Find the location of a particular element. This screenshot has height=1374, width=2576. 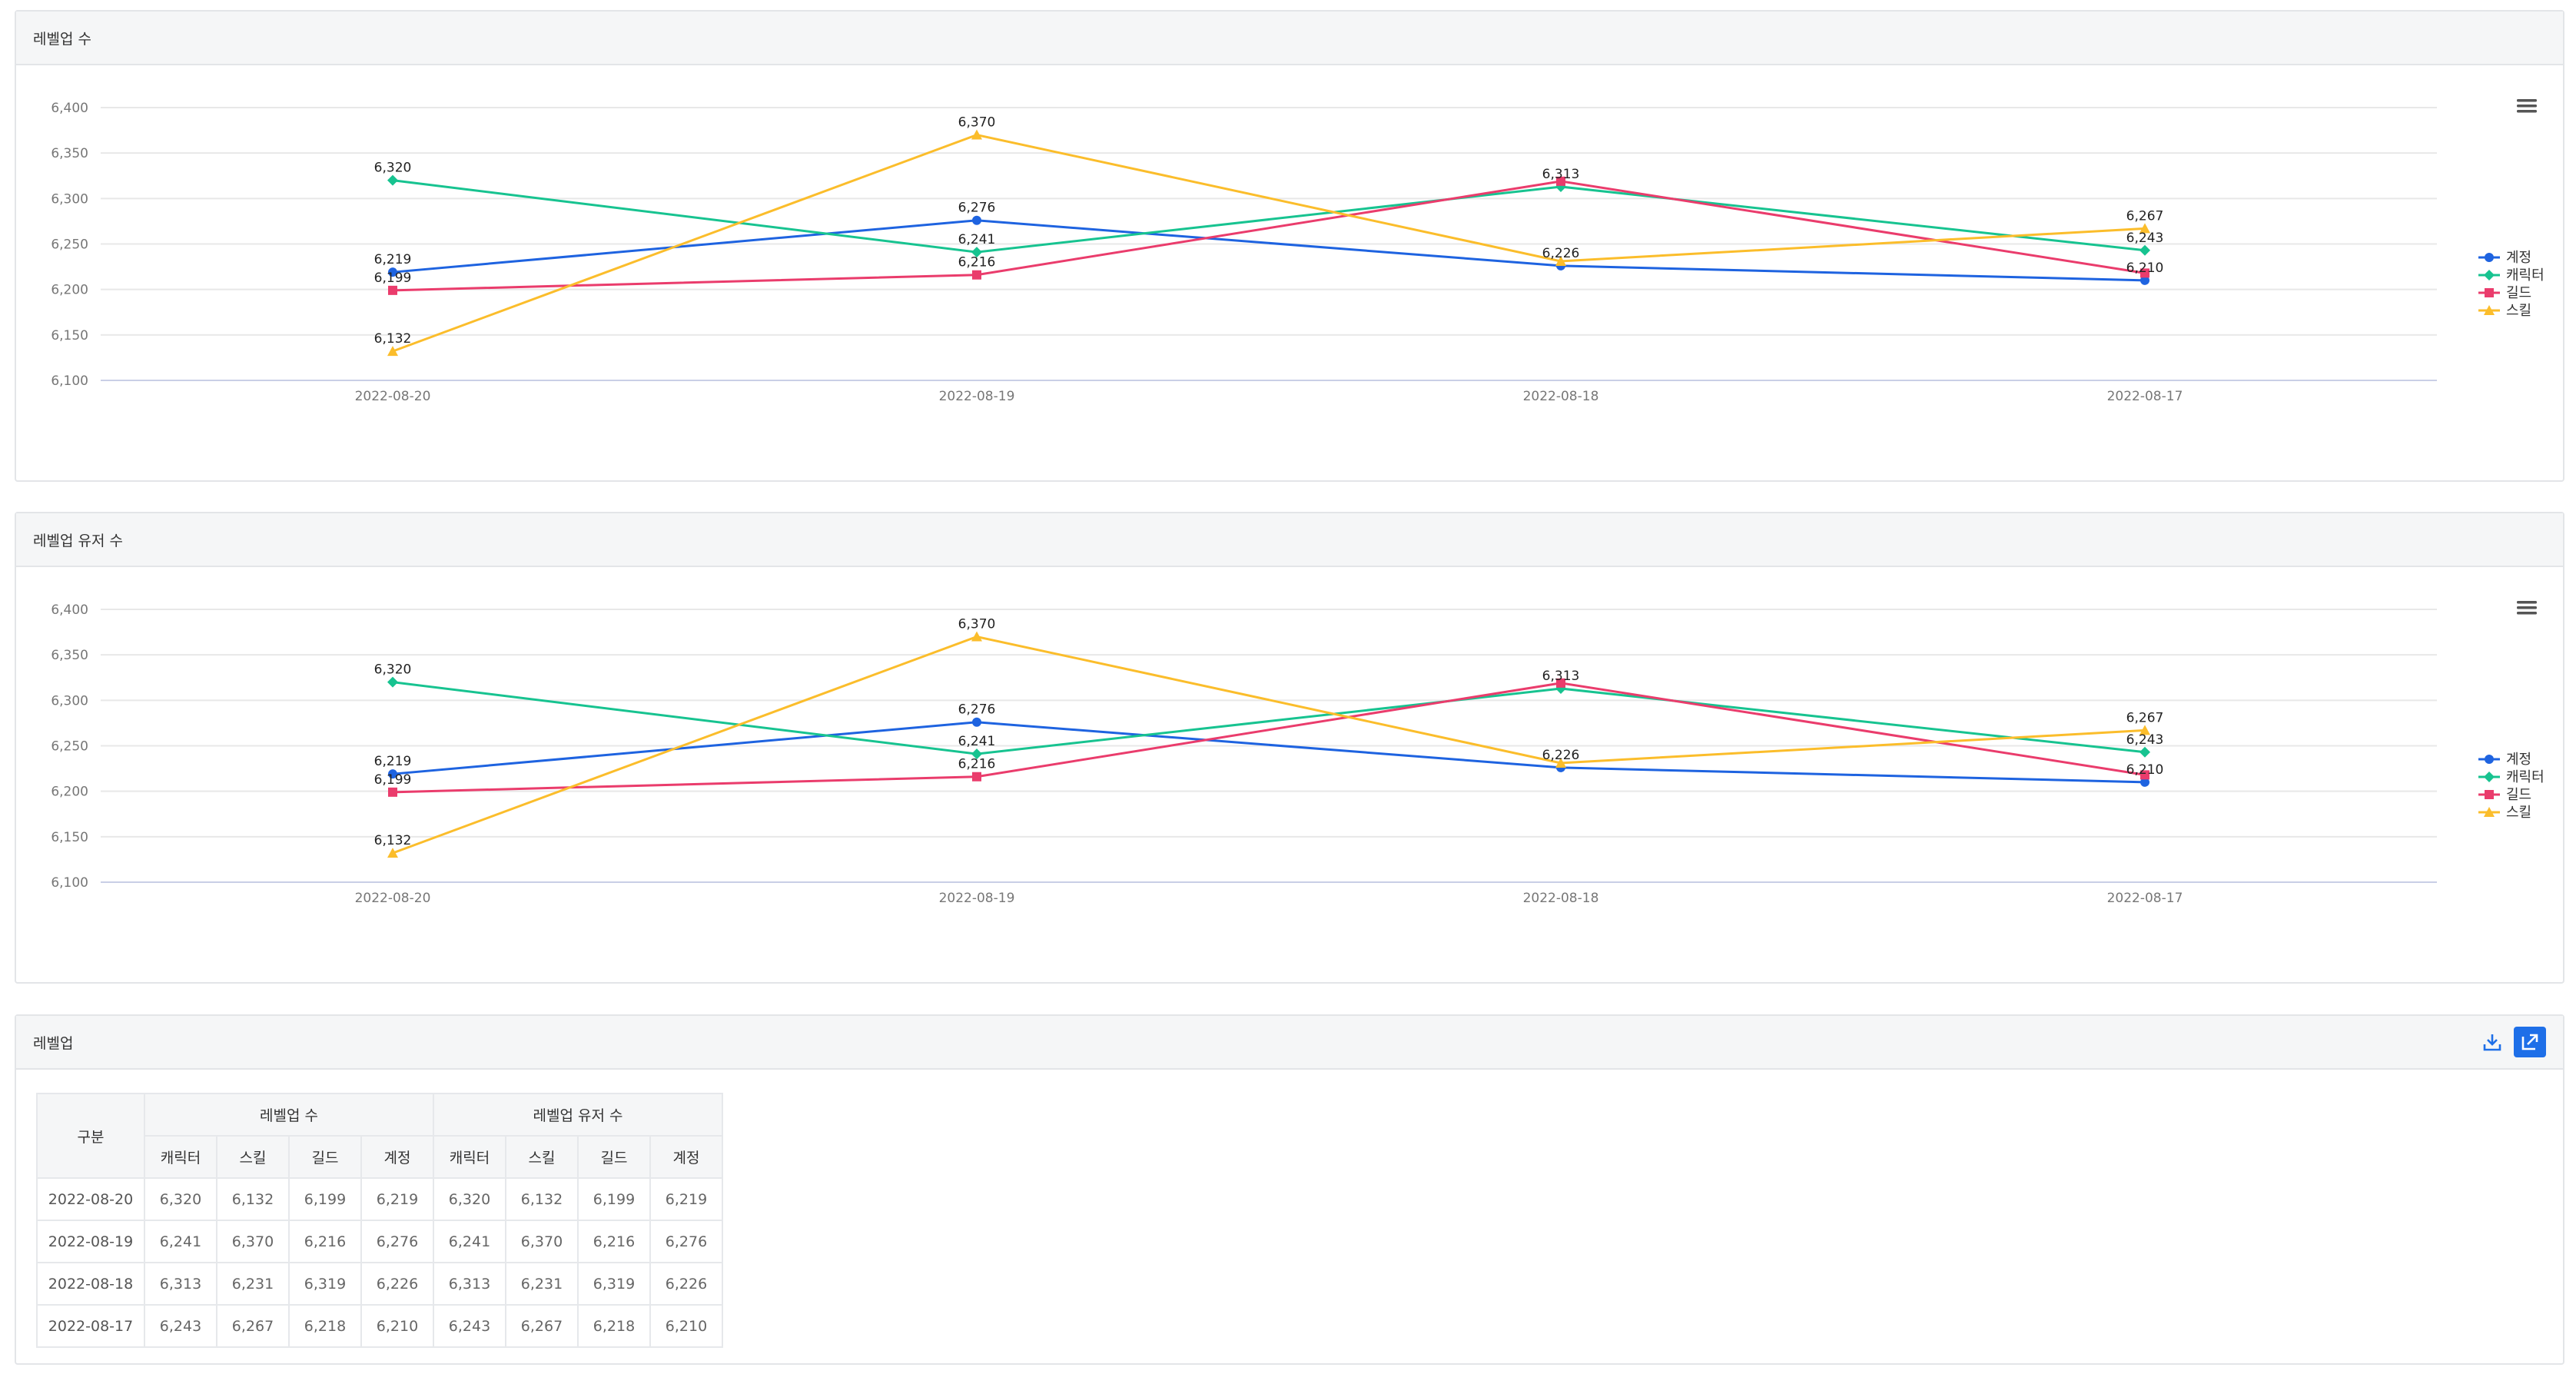

table-cell: 6,226 is located at coordinates (397, 1284).